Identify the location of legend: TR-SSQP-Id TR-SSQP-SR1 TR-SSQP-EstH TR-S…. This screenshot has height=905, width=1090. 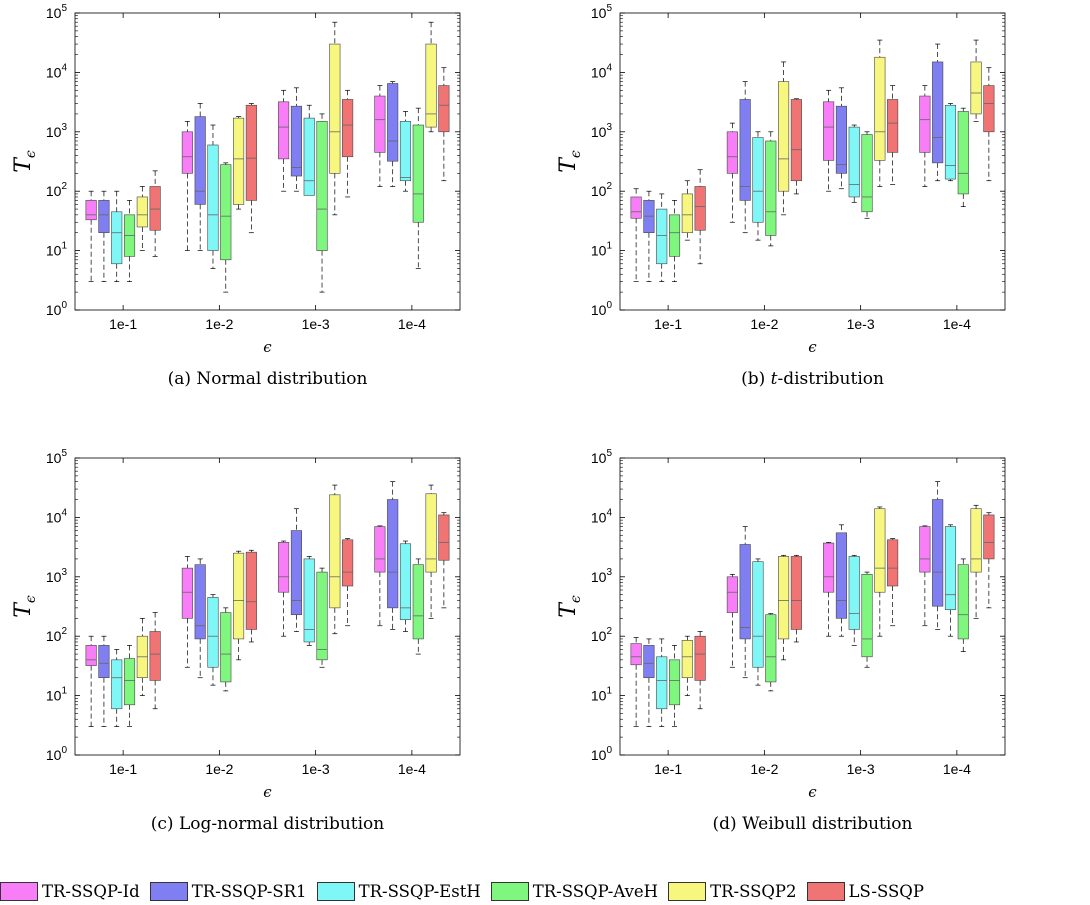
(462, 891).